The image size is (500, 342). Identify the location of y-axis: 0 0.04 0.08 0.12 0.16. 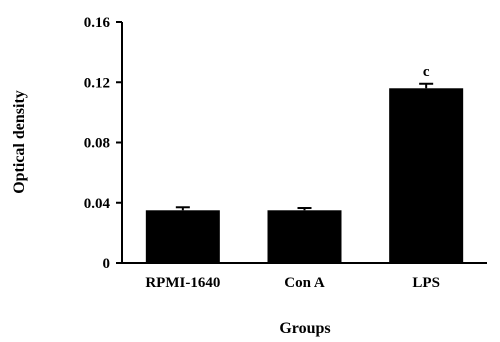
(103, 143).